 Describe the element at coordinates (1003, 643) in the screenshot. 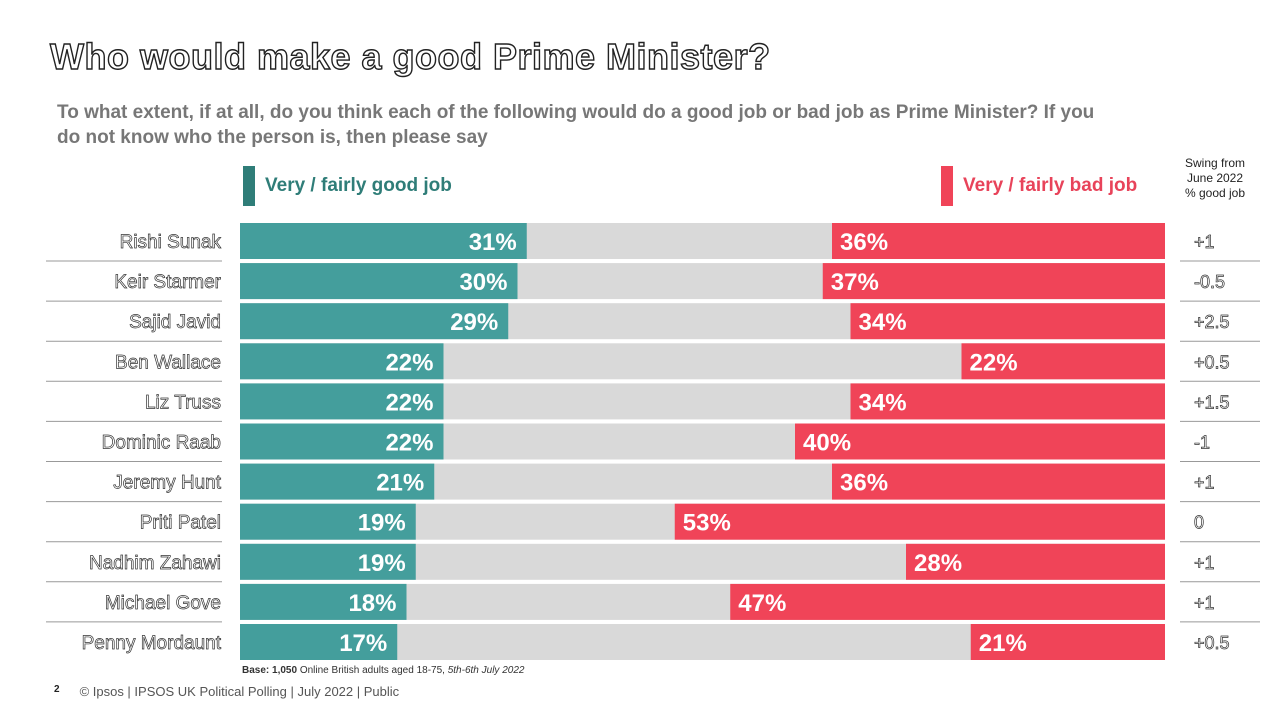

I see `bad-value-label: 21%` at that location.